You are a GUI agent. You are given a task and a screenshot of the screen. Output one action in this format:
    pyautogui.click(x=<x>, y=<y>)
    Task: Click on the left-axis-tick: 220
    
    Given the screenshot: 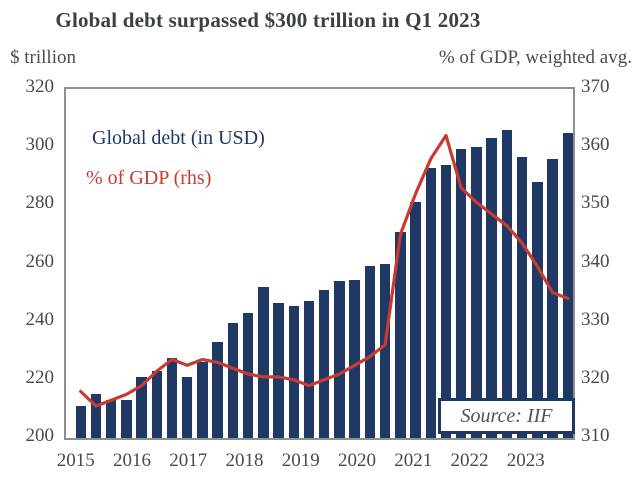 What is the action you would take?
    pyautogui.click(x=40, y=377)
    